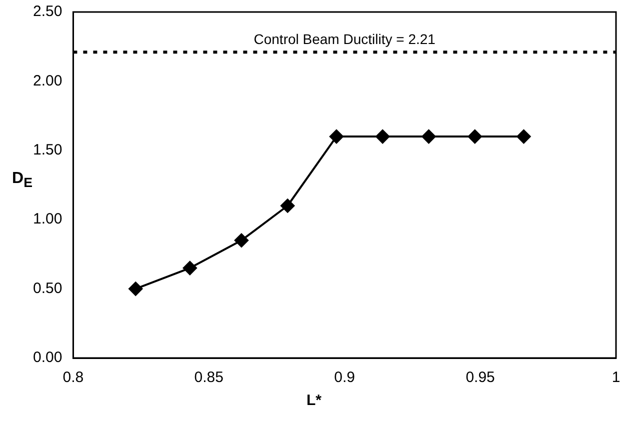 This screenshot has width=628, height=423. I want to click on x-tick-label: 1, so click(616, 377).